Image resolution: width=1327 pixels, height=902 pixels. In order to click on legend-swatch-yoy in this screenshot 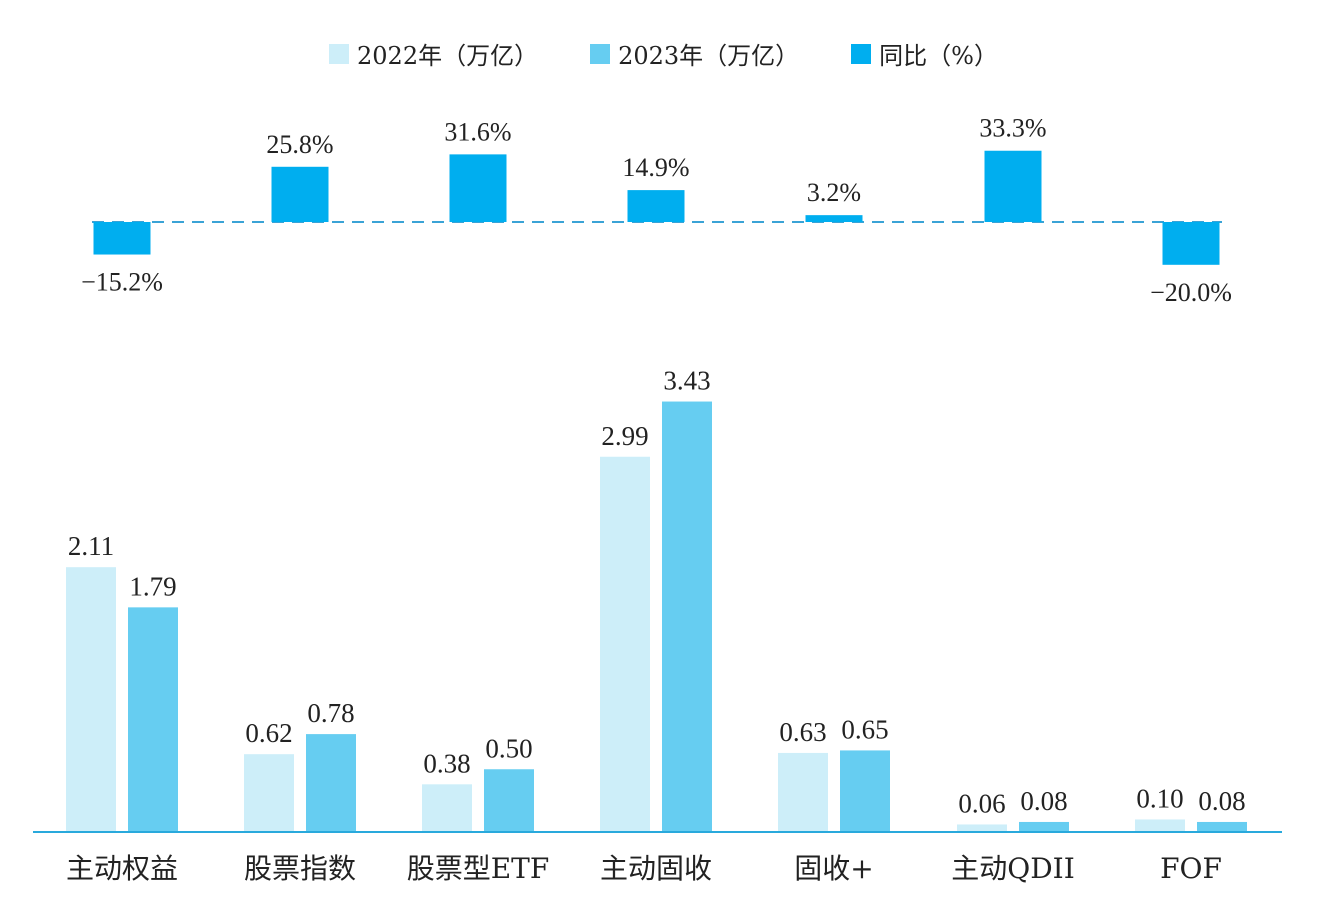, I will do `click(861, 53)`.